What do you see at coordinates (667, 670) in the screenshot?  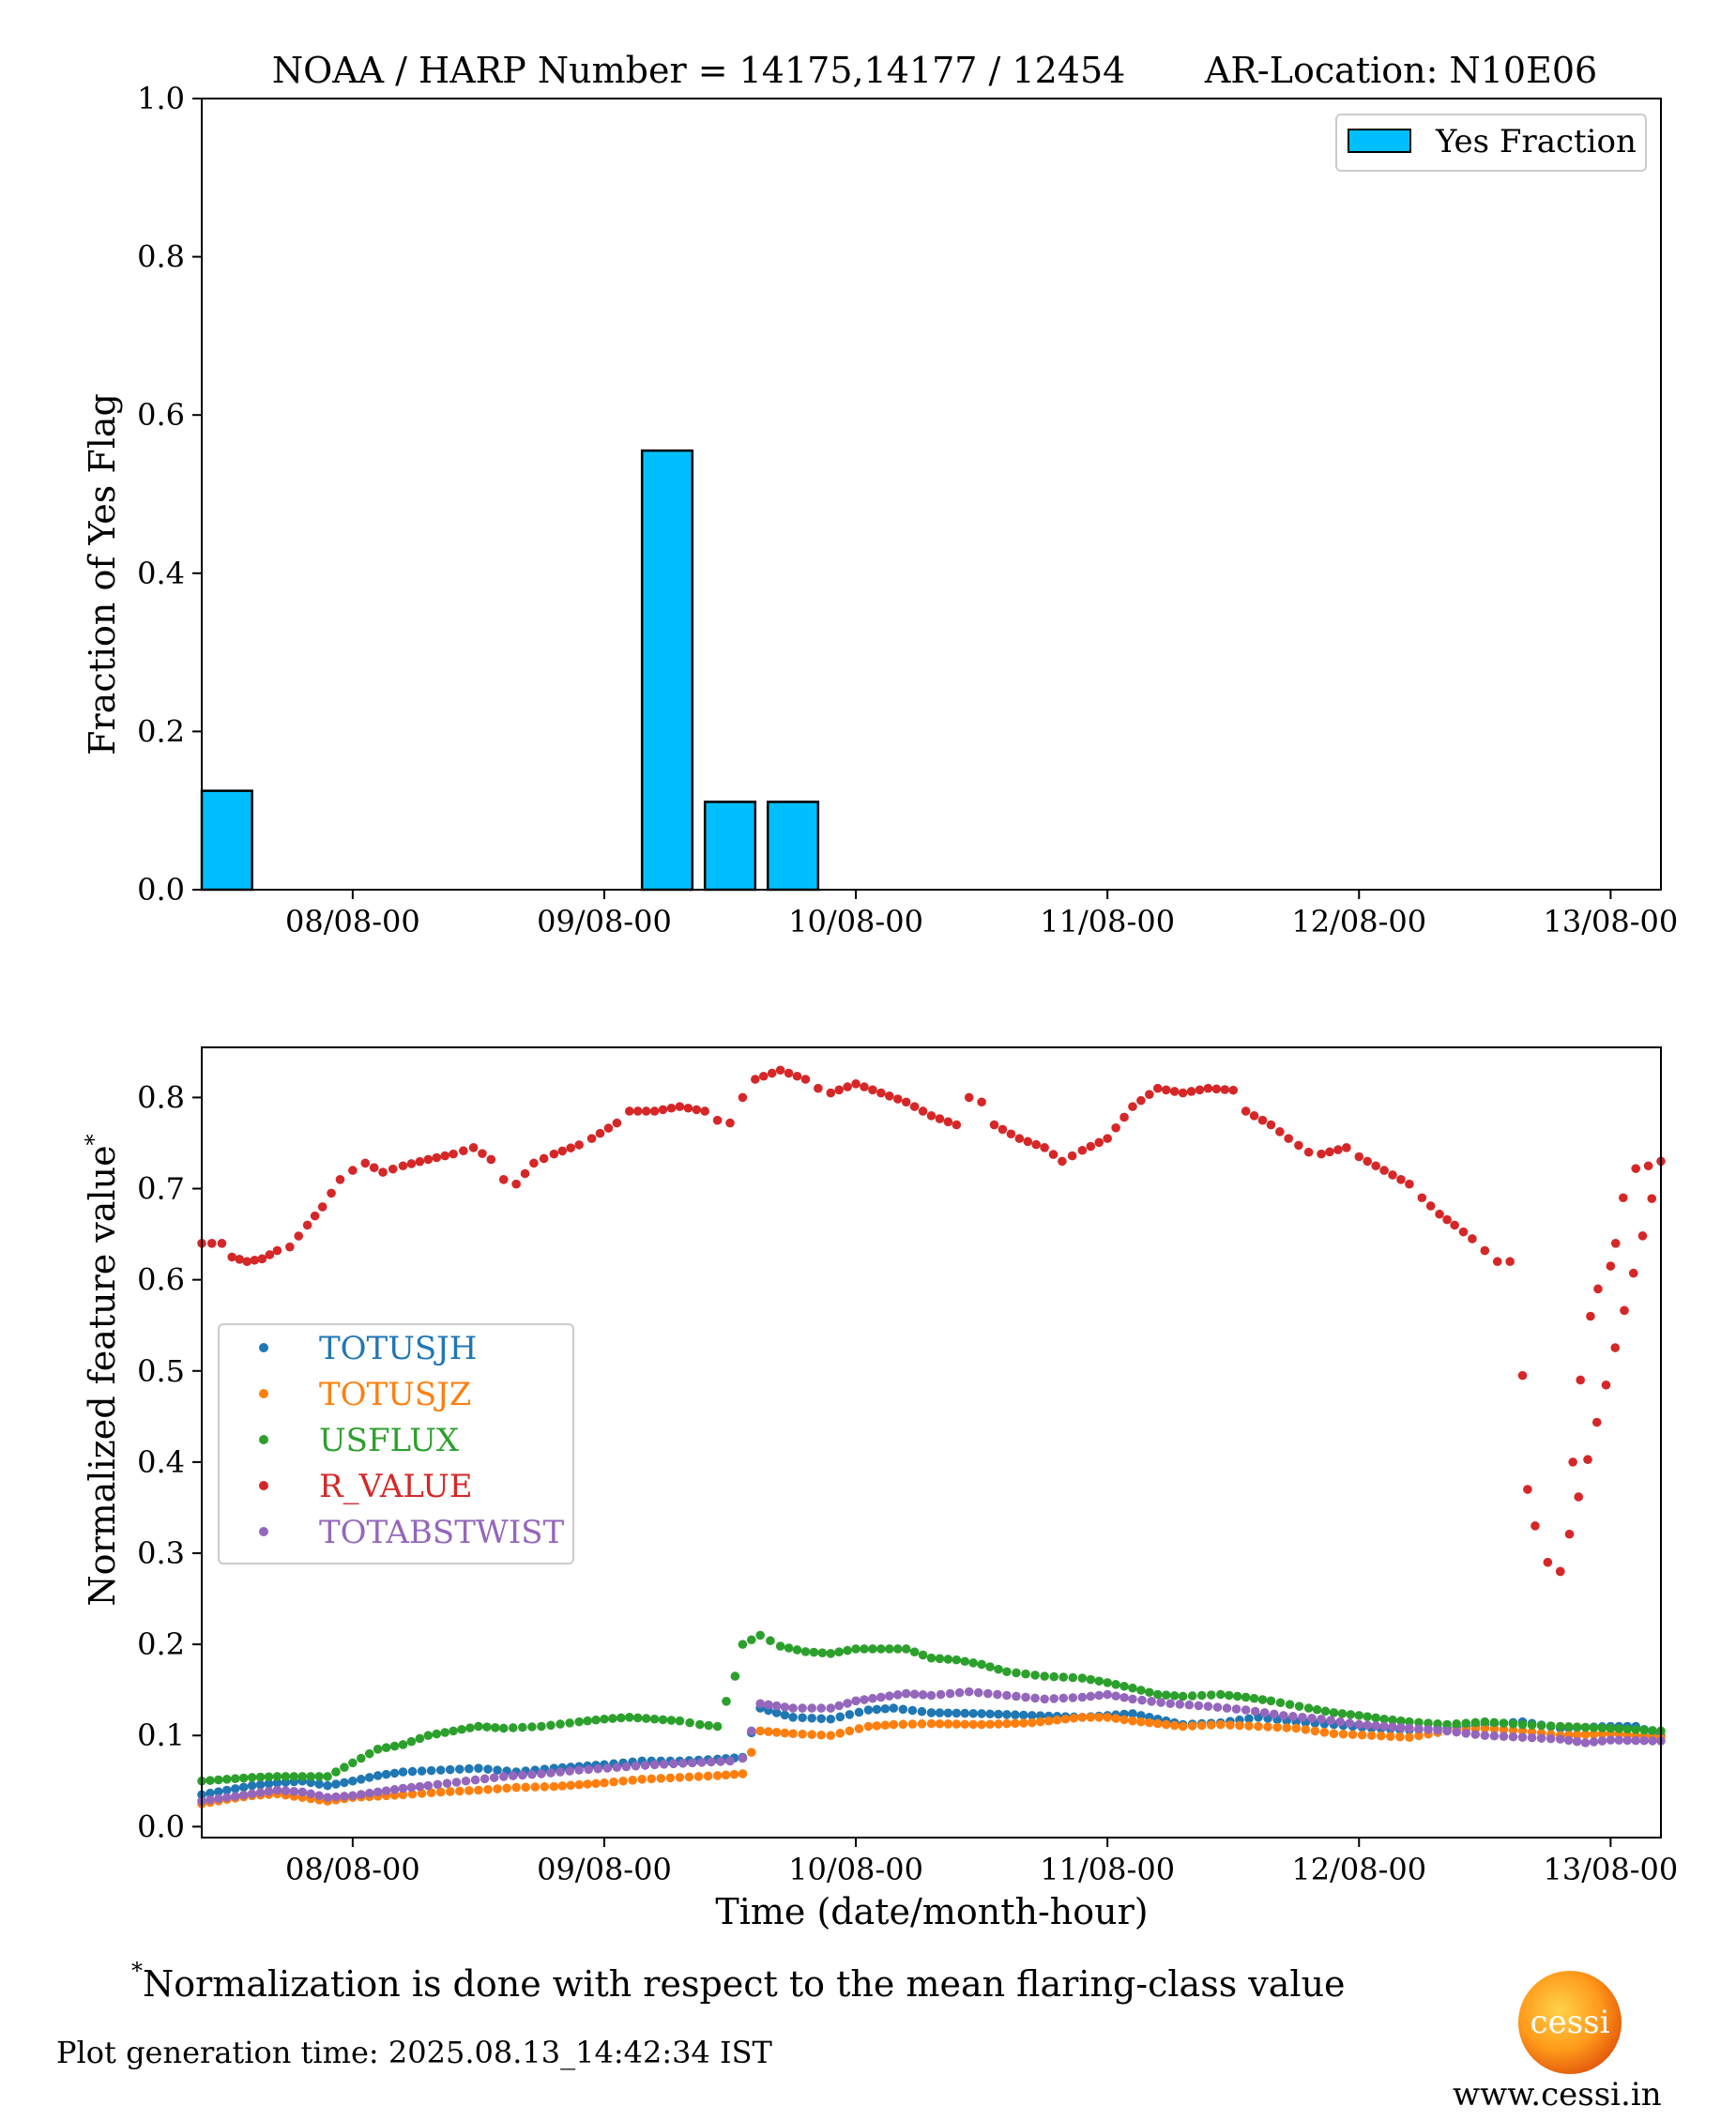 I see `bar` at bounding box center [667, 670].